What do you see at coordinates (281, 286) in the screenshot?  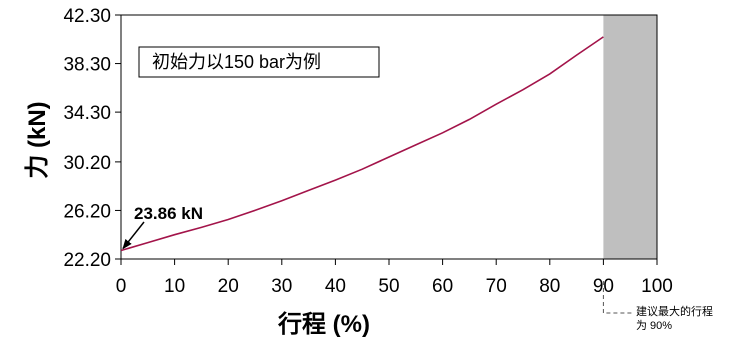 I see `x-tick-label: 30` at bounding box center [281, 286].